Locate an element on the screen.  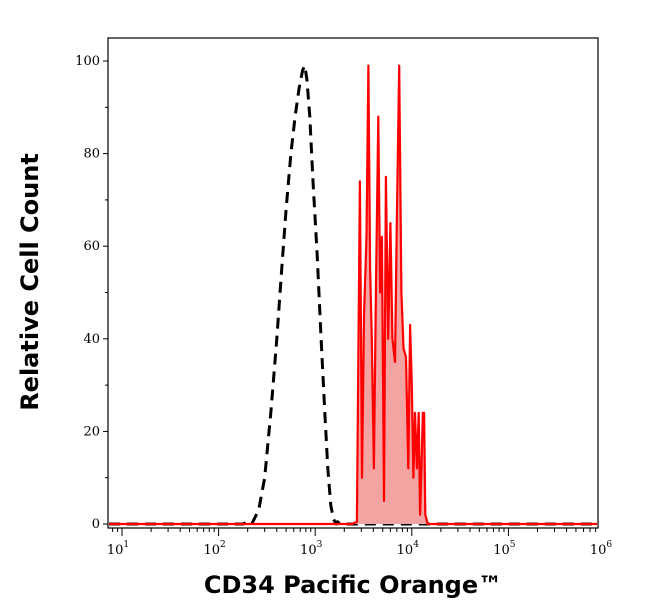
x-tick-exponent: 1 is located at coordinates (126, 545).